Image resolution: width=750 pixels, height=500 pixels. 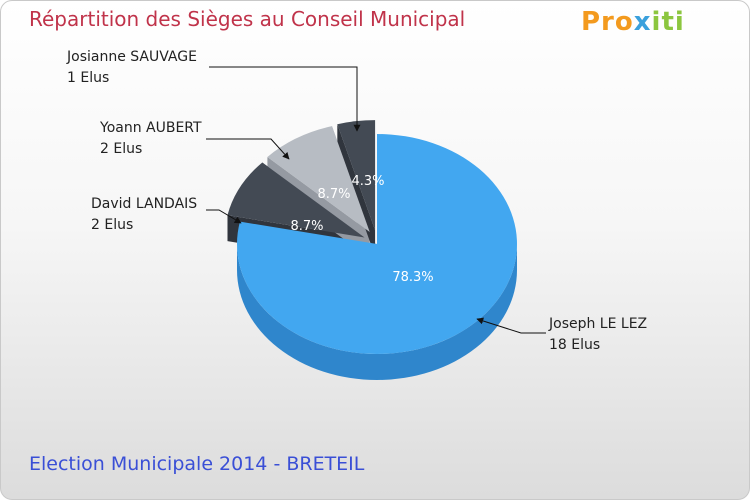 What do you see at coordinates (633, 22) in the screenshot?
I see `proxiti-logo: Proxiti` at bounding box center [633, 22].